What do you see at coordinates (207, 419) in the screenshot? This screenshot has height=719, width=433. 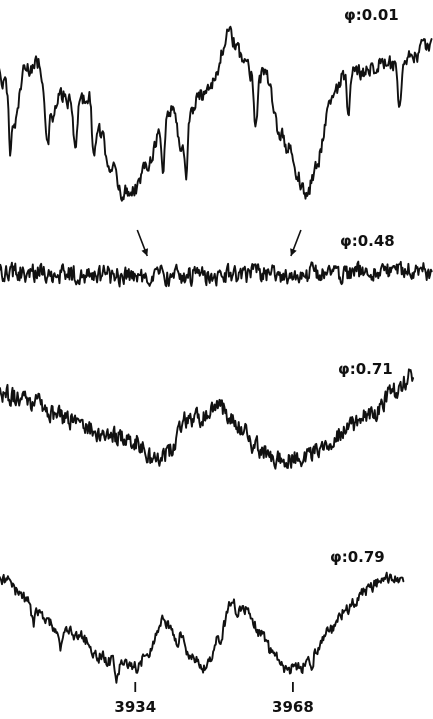 I see `spectrum-line-0.71` at bounding box center [207, 419].